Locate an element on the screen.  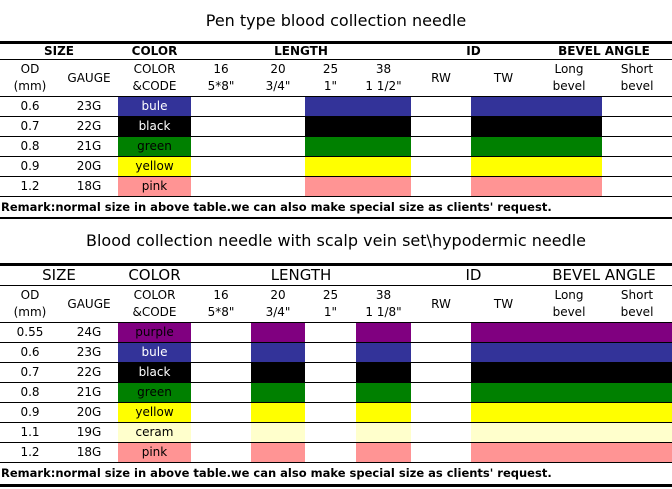
subheader-short: Short bevel is located at coordinates (637, 77).